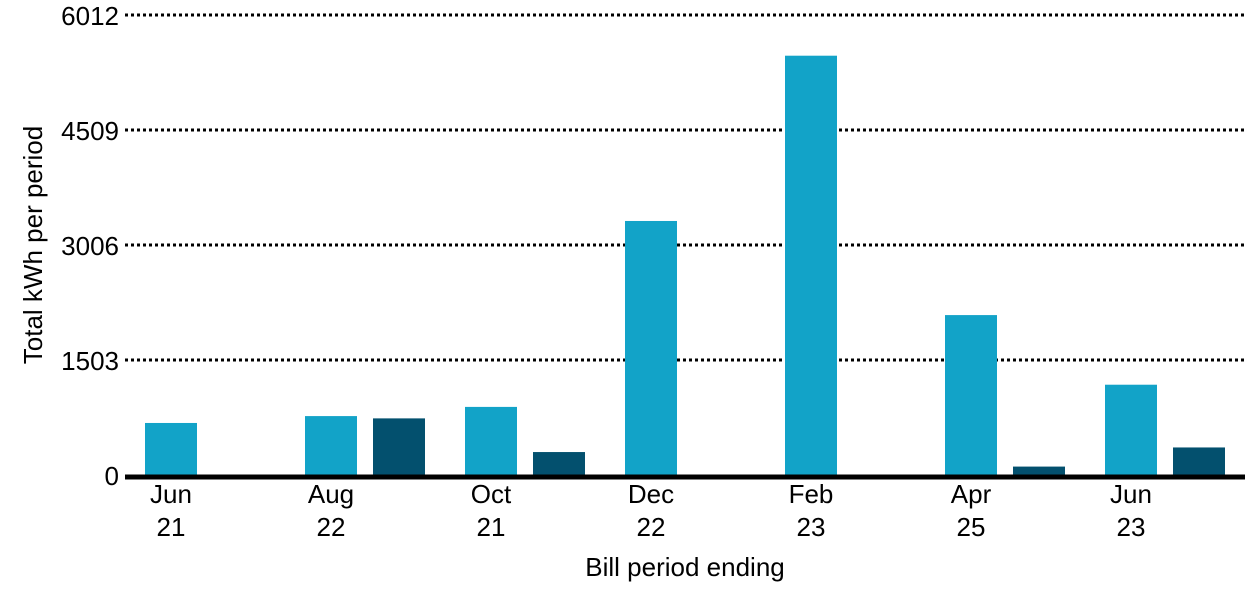  I want to click on y-tick-labels: 0 1503 3006 4509 6012, so click(90, 246).